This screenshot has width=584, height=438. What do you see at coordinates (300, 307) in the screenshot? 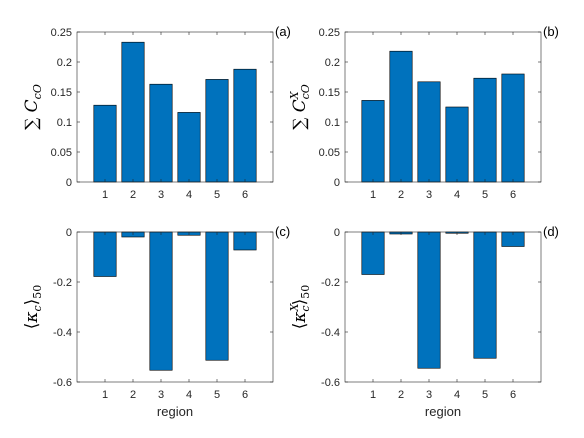
I see `y-axis-label: ⟨κXc​⟩50` at bounding box center [300, 307].